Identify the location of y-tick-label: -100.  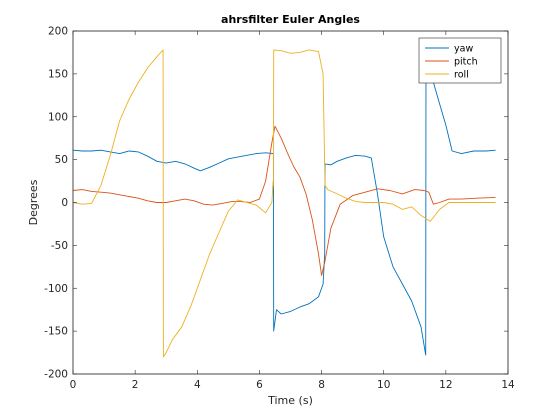
(56, 289).